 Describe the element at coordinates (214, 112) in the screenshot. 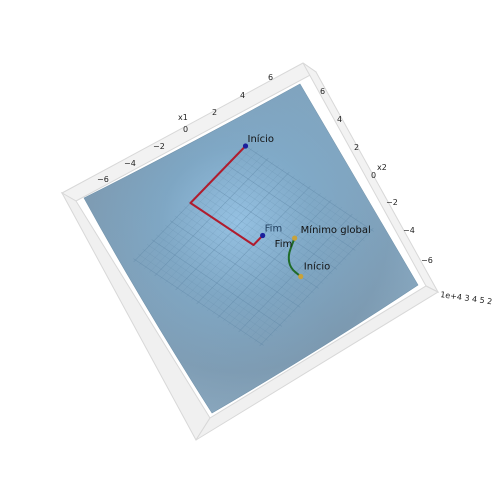

I see `x1-tick: 2` at that location.